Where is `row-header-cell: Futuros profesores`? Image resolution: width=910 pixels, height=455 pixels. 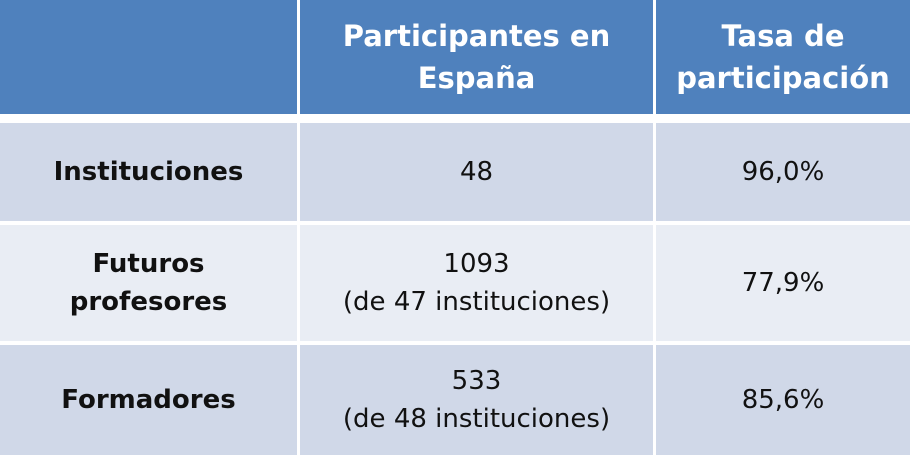 row-header-cell: Futuros profesores is located at coordinates (148, 283).